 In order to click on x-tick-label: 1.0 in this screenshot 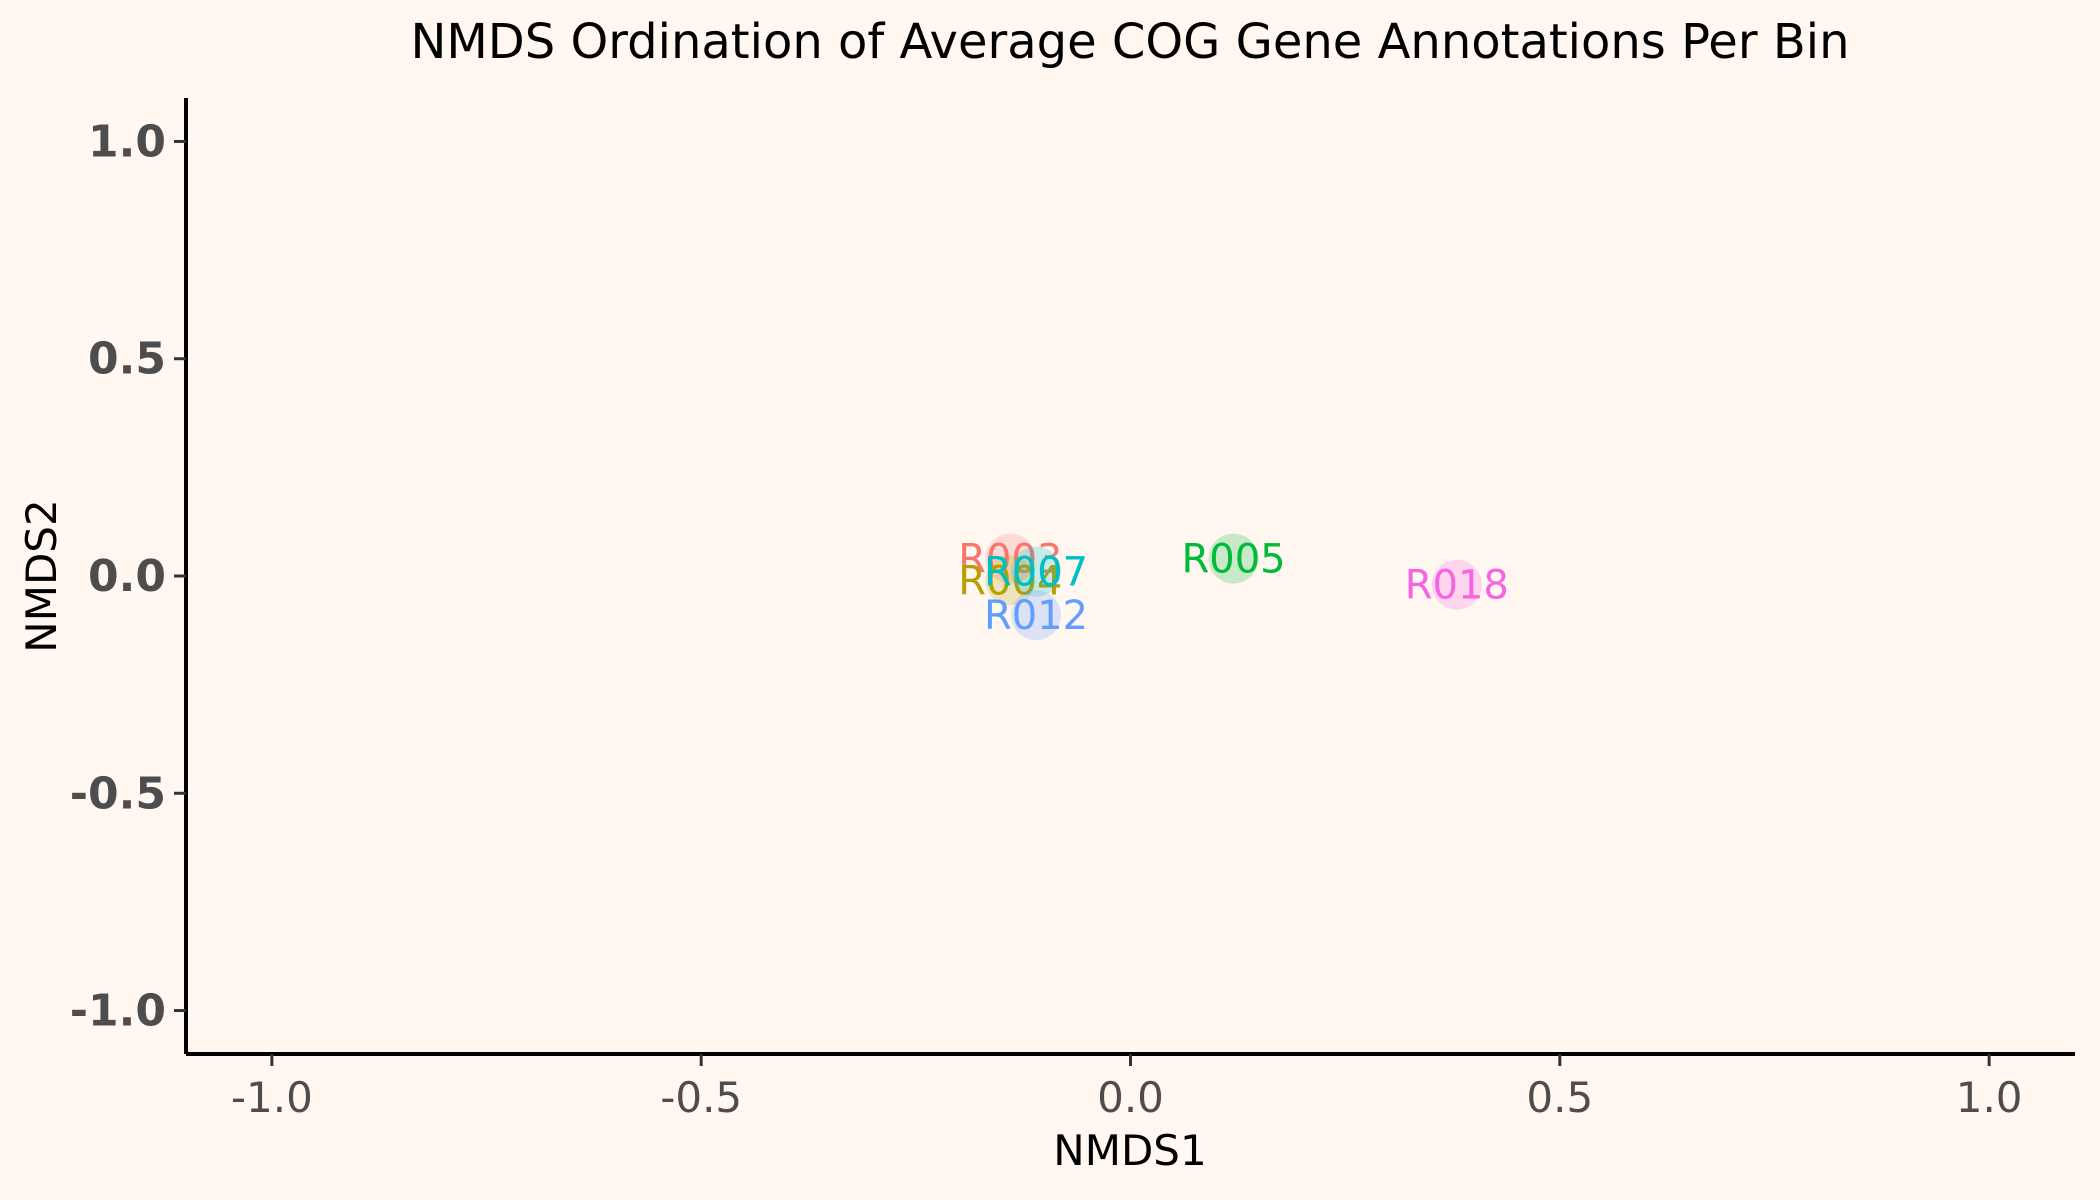, I will do `click(1989, 1097)`.